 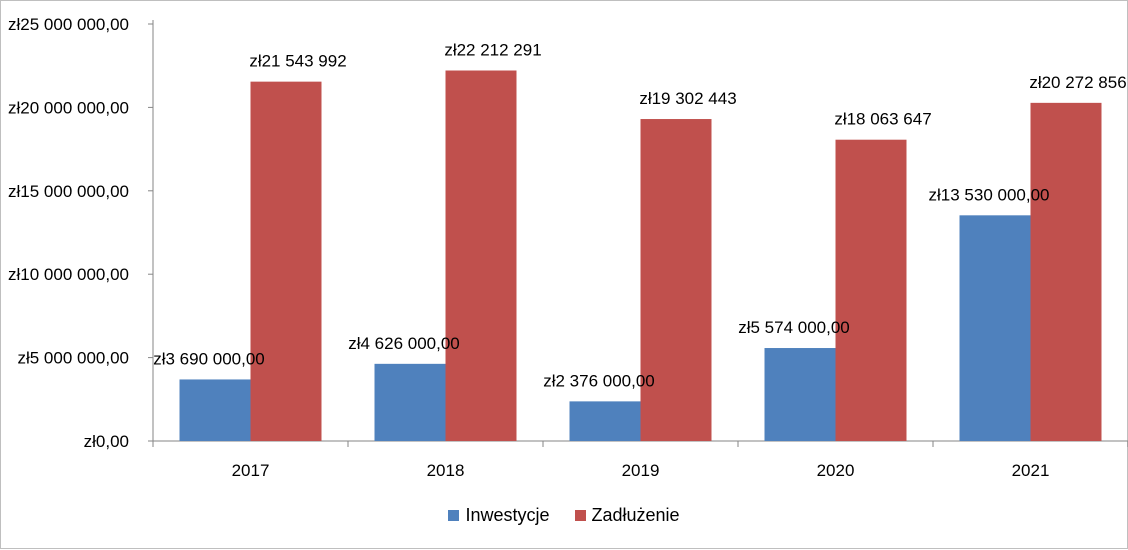 I want to click on data-label-zadluzenie: zł22 212 291, so click(x=492, y=49).